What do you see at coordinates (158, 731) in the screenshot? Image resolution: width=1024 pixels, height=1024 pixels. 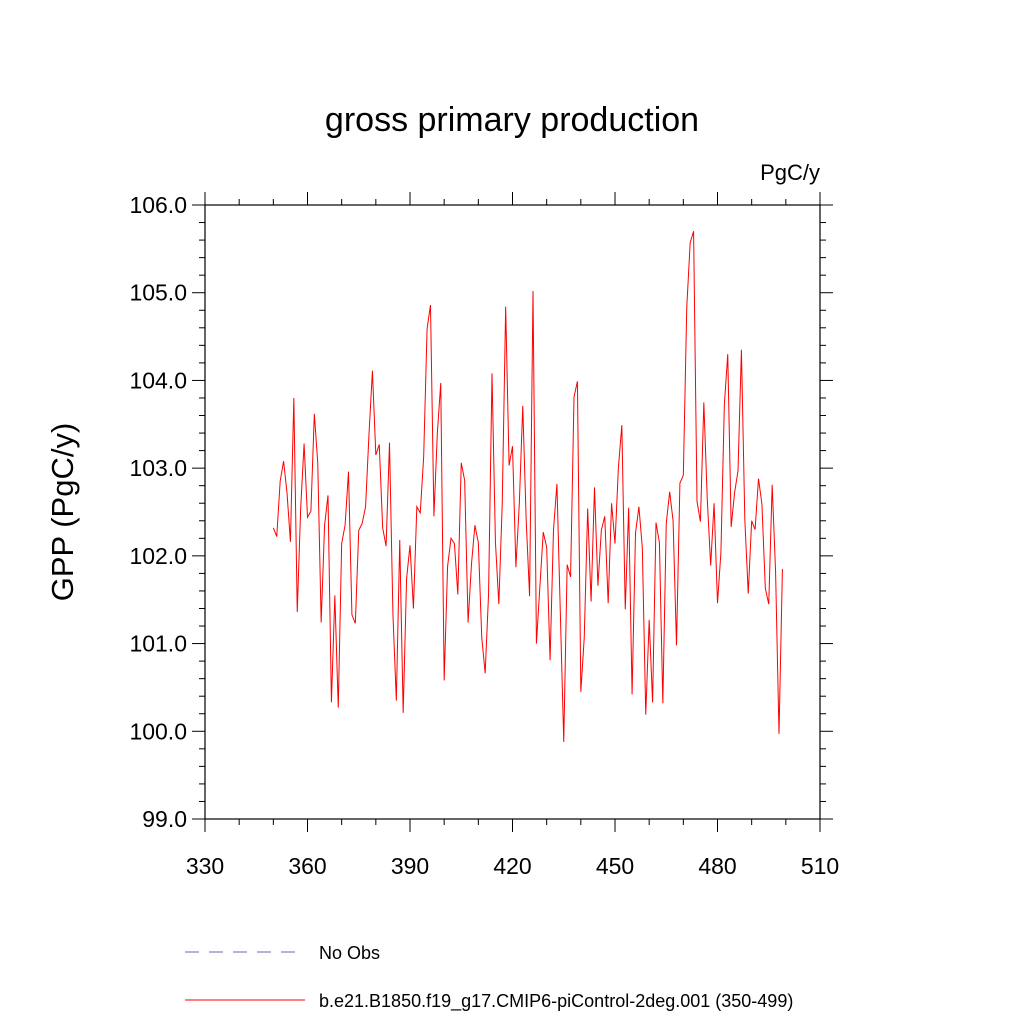 I see `y-tick-label: 100.0` at bounding box center [158, 731].